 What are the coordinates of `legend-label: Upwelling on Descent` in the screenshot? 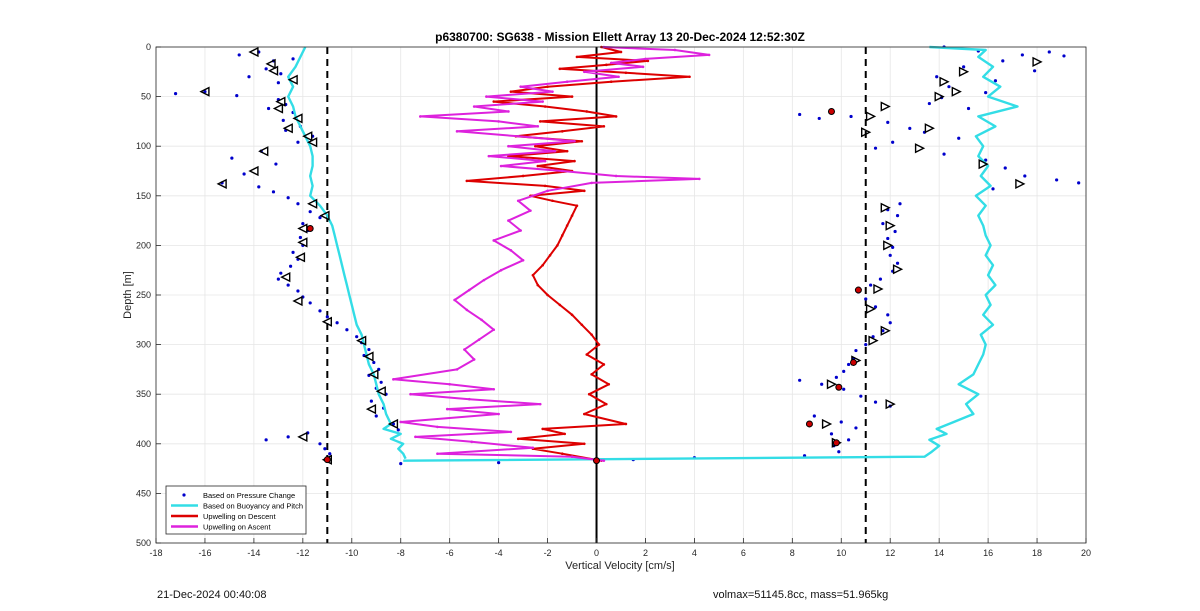 It's located at (239, 516).